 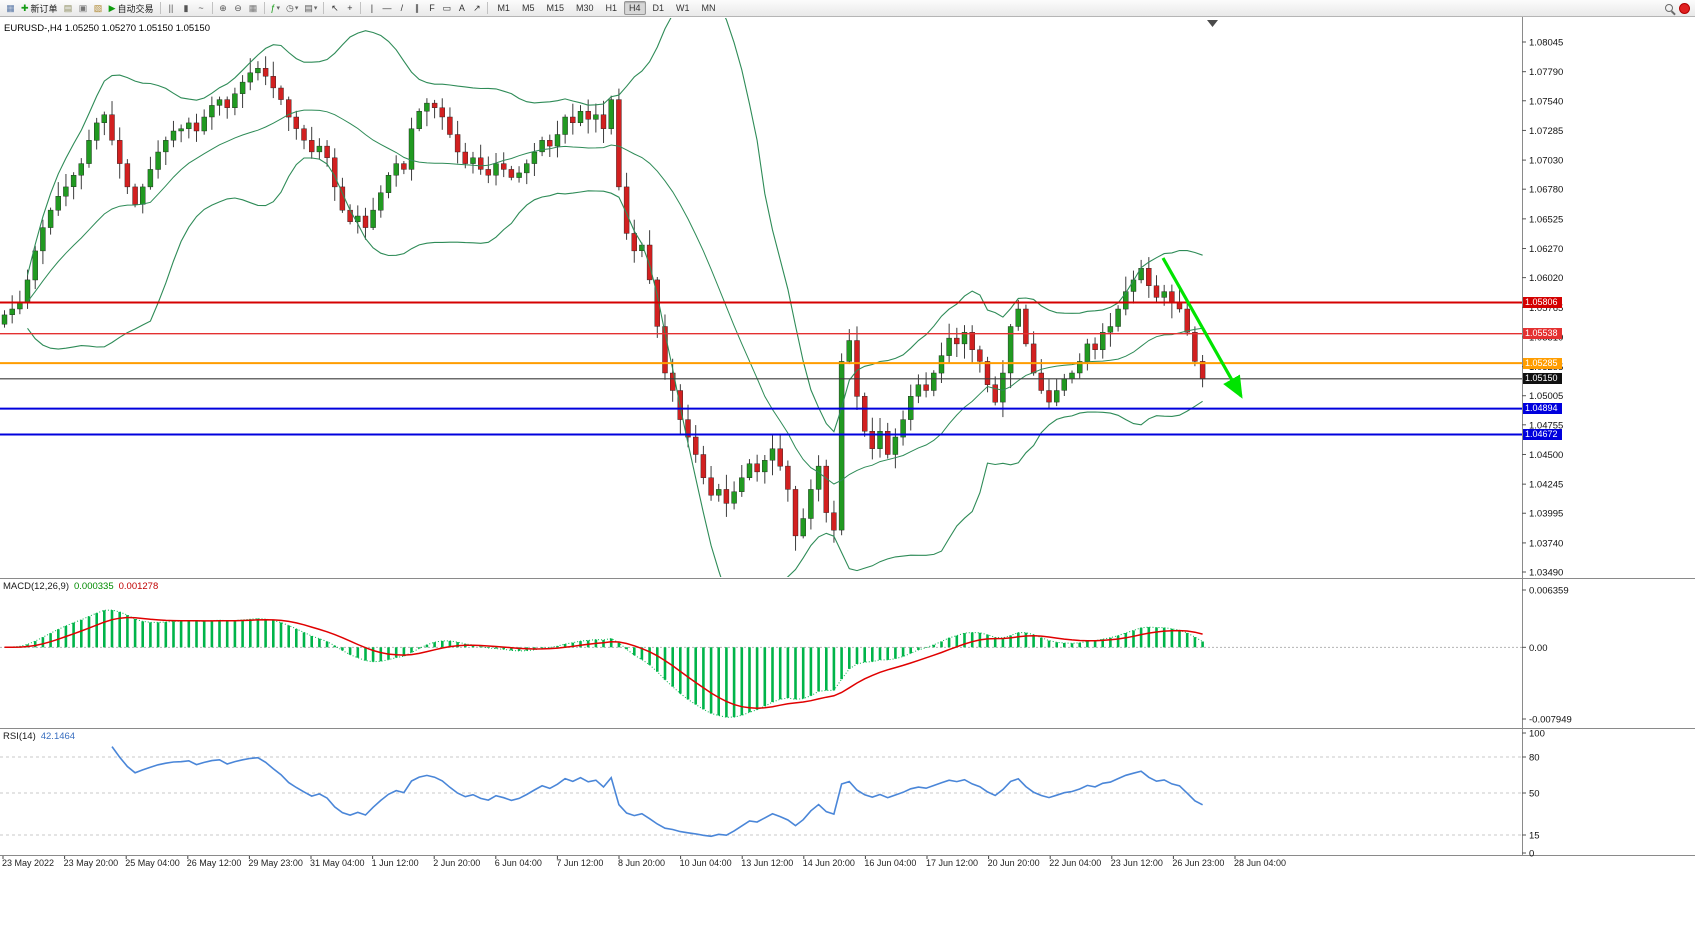 What do you see at coordinates (1542, 434) in the screenshot?
I see `price-tag: 1.04672` at bounding box center [1542, 434].